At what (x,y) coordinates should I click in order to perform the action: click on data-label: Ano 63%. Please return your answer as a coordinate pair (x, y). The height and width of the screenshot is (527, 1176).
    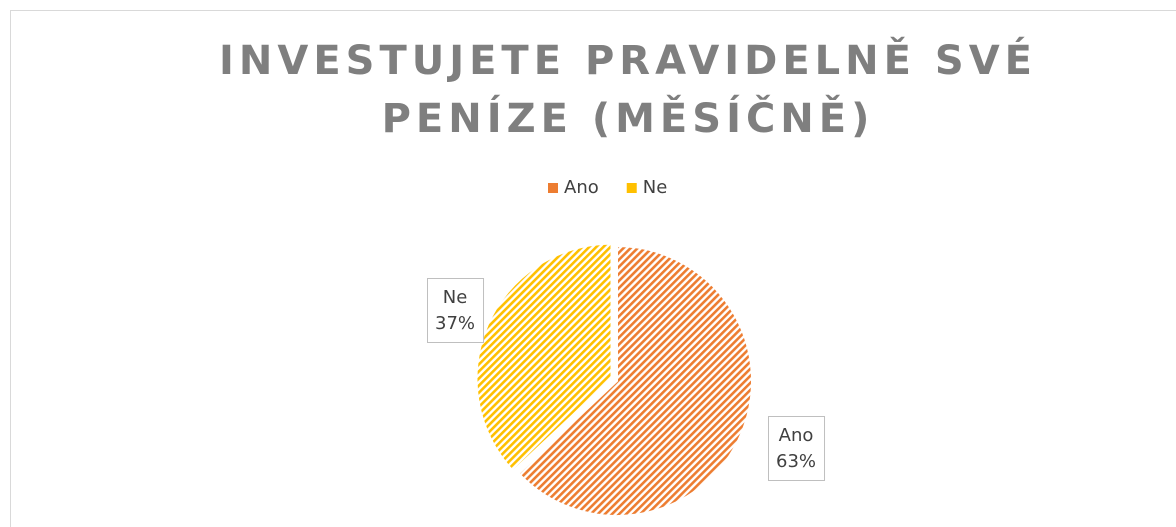
    Looking at the image, I should click on (797, 448).